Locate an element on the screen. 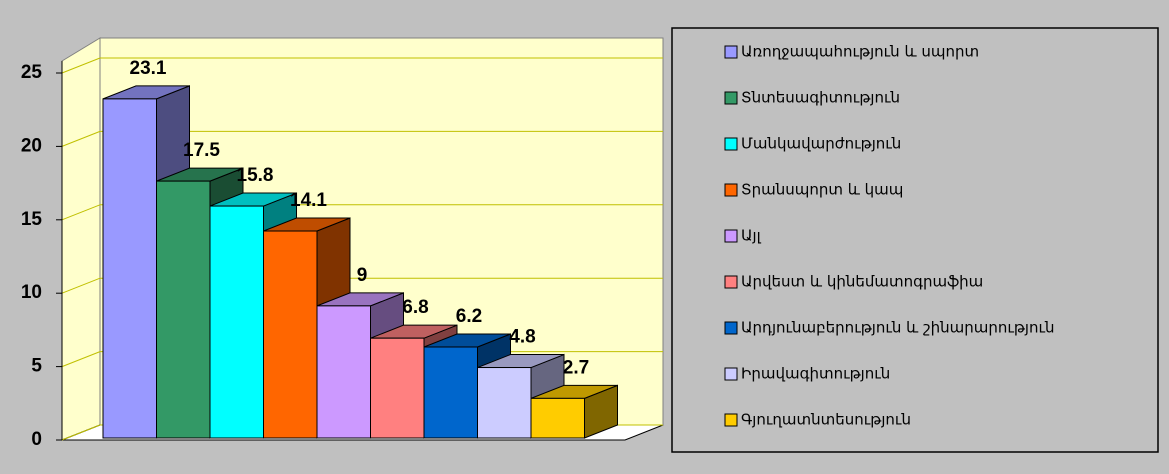 The width and height of the screenshot is (1169, 474). value-label: 23.1 is located at coordinates (148, 68).